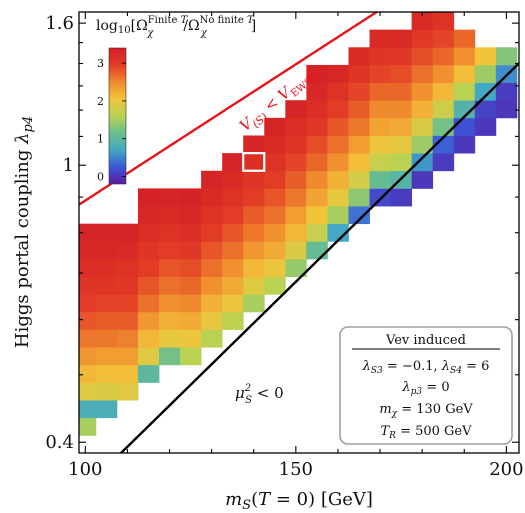 This screenshot has height=513, width=525. I want to click on x-axis-label: mS(T = 0) [GeV], so click(299, 501).